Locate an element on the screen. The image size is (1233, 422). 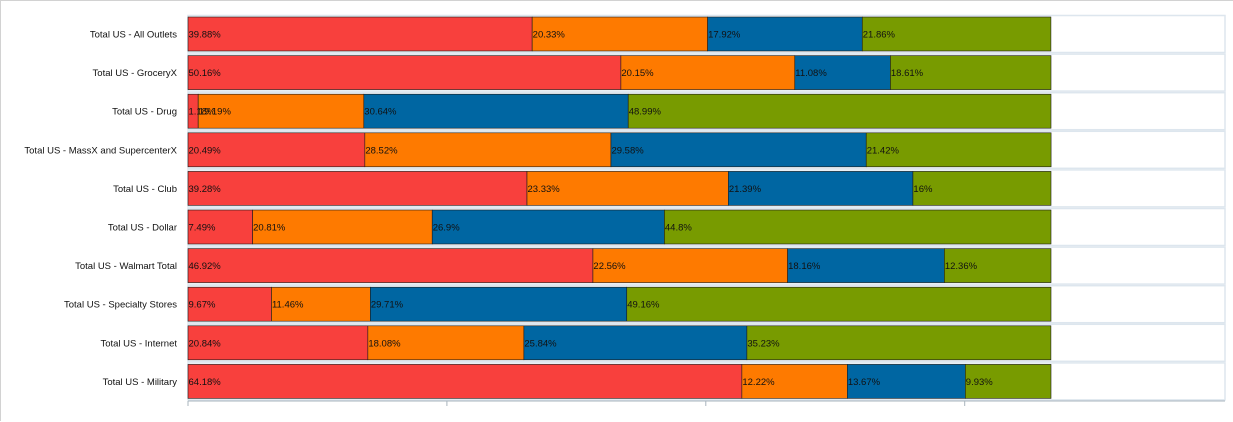
data-label: 23.33% is located at coordinates (543, 189).